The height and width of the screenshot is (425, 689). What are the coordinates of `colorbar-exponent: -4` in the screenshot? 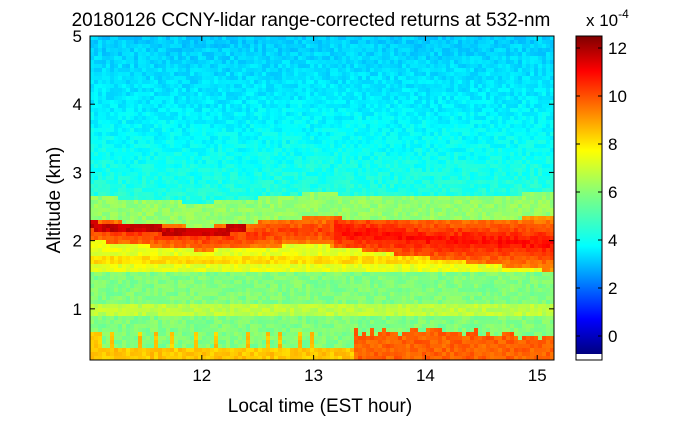 It's located at (623, 14).